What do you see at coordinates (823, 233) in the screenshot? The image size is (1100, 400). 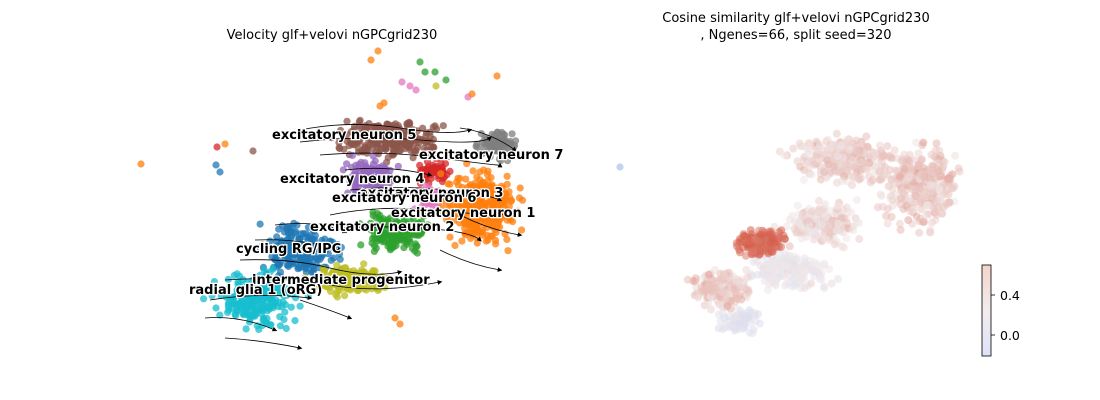 I see `cosine-points` at bounding box center [823, 233].